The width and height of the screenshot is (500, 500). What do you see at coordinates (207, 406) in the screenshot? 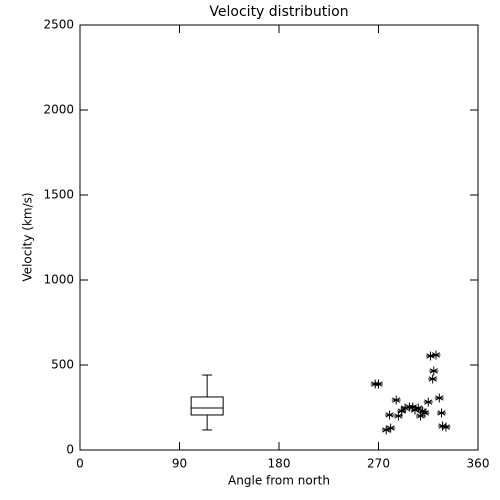
I see `box` at bounding box center [207, 406].